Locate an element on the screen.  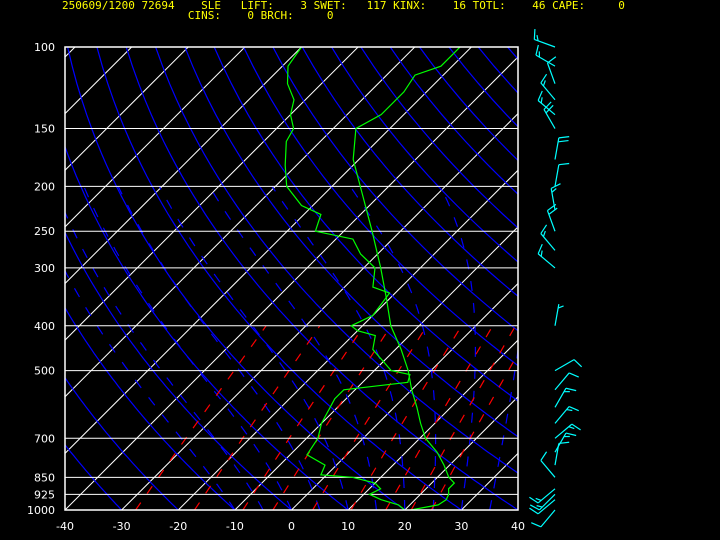
pressure-label-850: 850 is located at coordinates (44, 477).